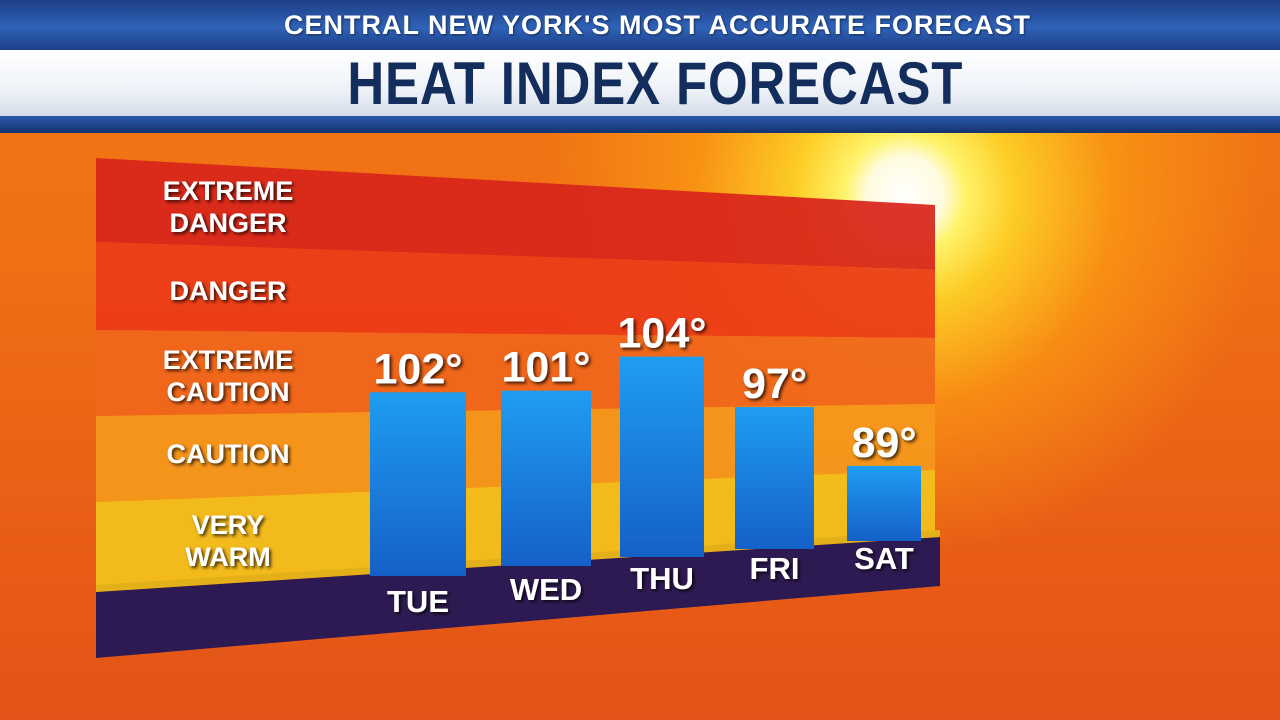 The width and height of the screenshot is (1280, 720). What do you see at coordinates (774, 384) in the screenshot?
I see `value-label: 97°` at bounding box center [774, 384].